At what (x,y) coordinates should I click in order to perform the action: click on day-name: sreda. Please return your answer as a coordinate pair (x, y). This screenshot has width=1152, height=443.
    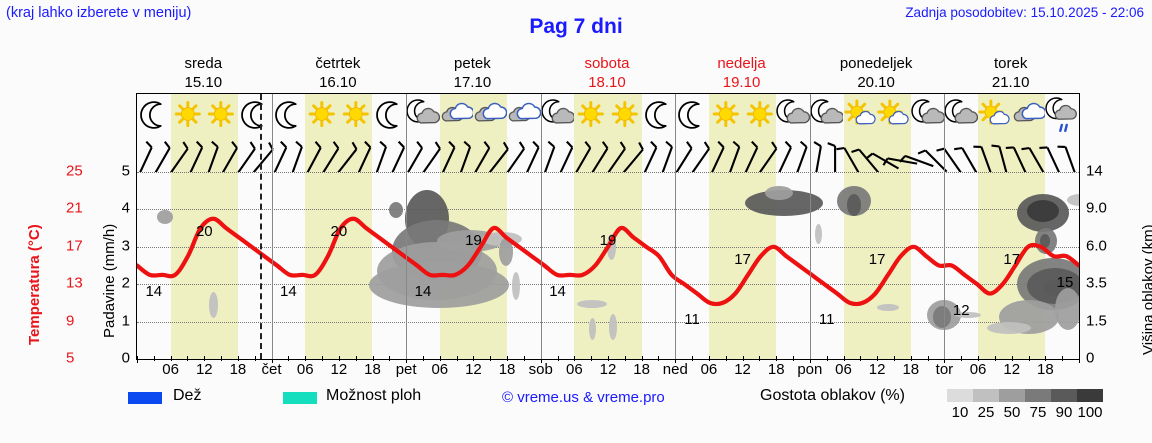
    Looking at the image, I should click on (203, 63).